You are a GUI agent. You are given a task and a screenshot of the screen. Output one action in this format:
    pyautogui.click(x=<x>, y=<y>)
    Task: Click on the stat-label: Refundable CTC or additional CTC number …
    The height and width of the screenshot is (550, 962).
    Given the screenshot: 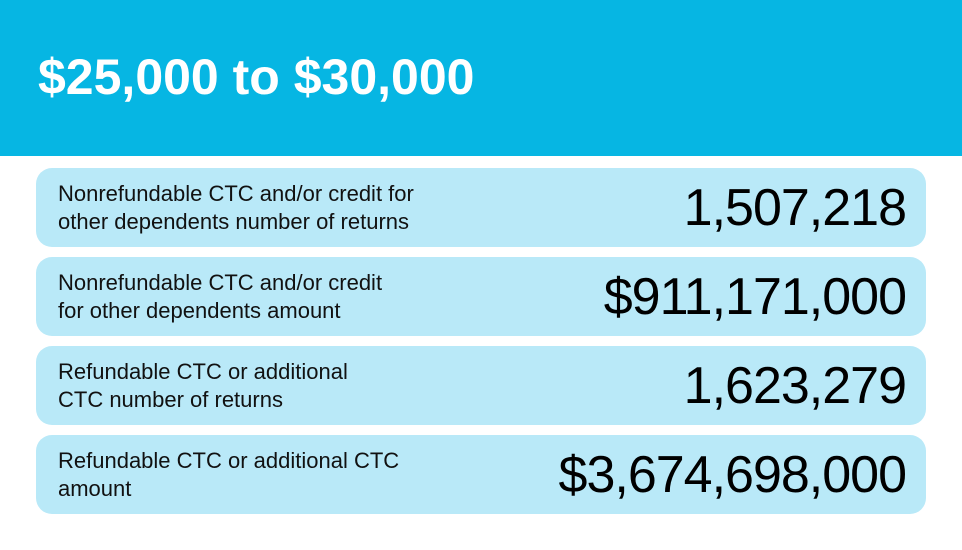 What is the action you would take?
    pyautogui.click(x=203, y=385)
    